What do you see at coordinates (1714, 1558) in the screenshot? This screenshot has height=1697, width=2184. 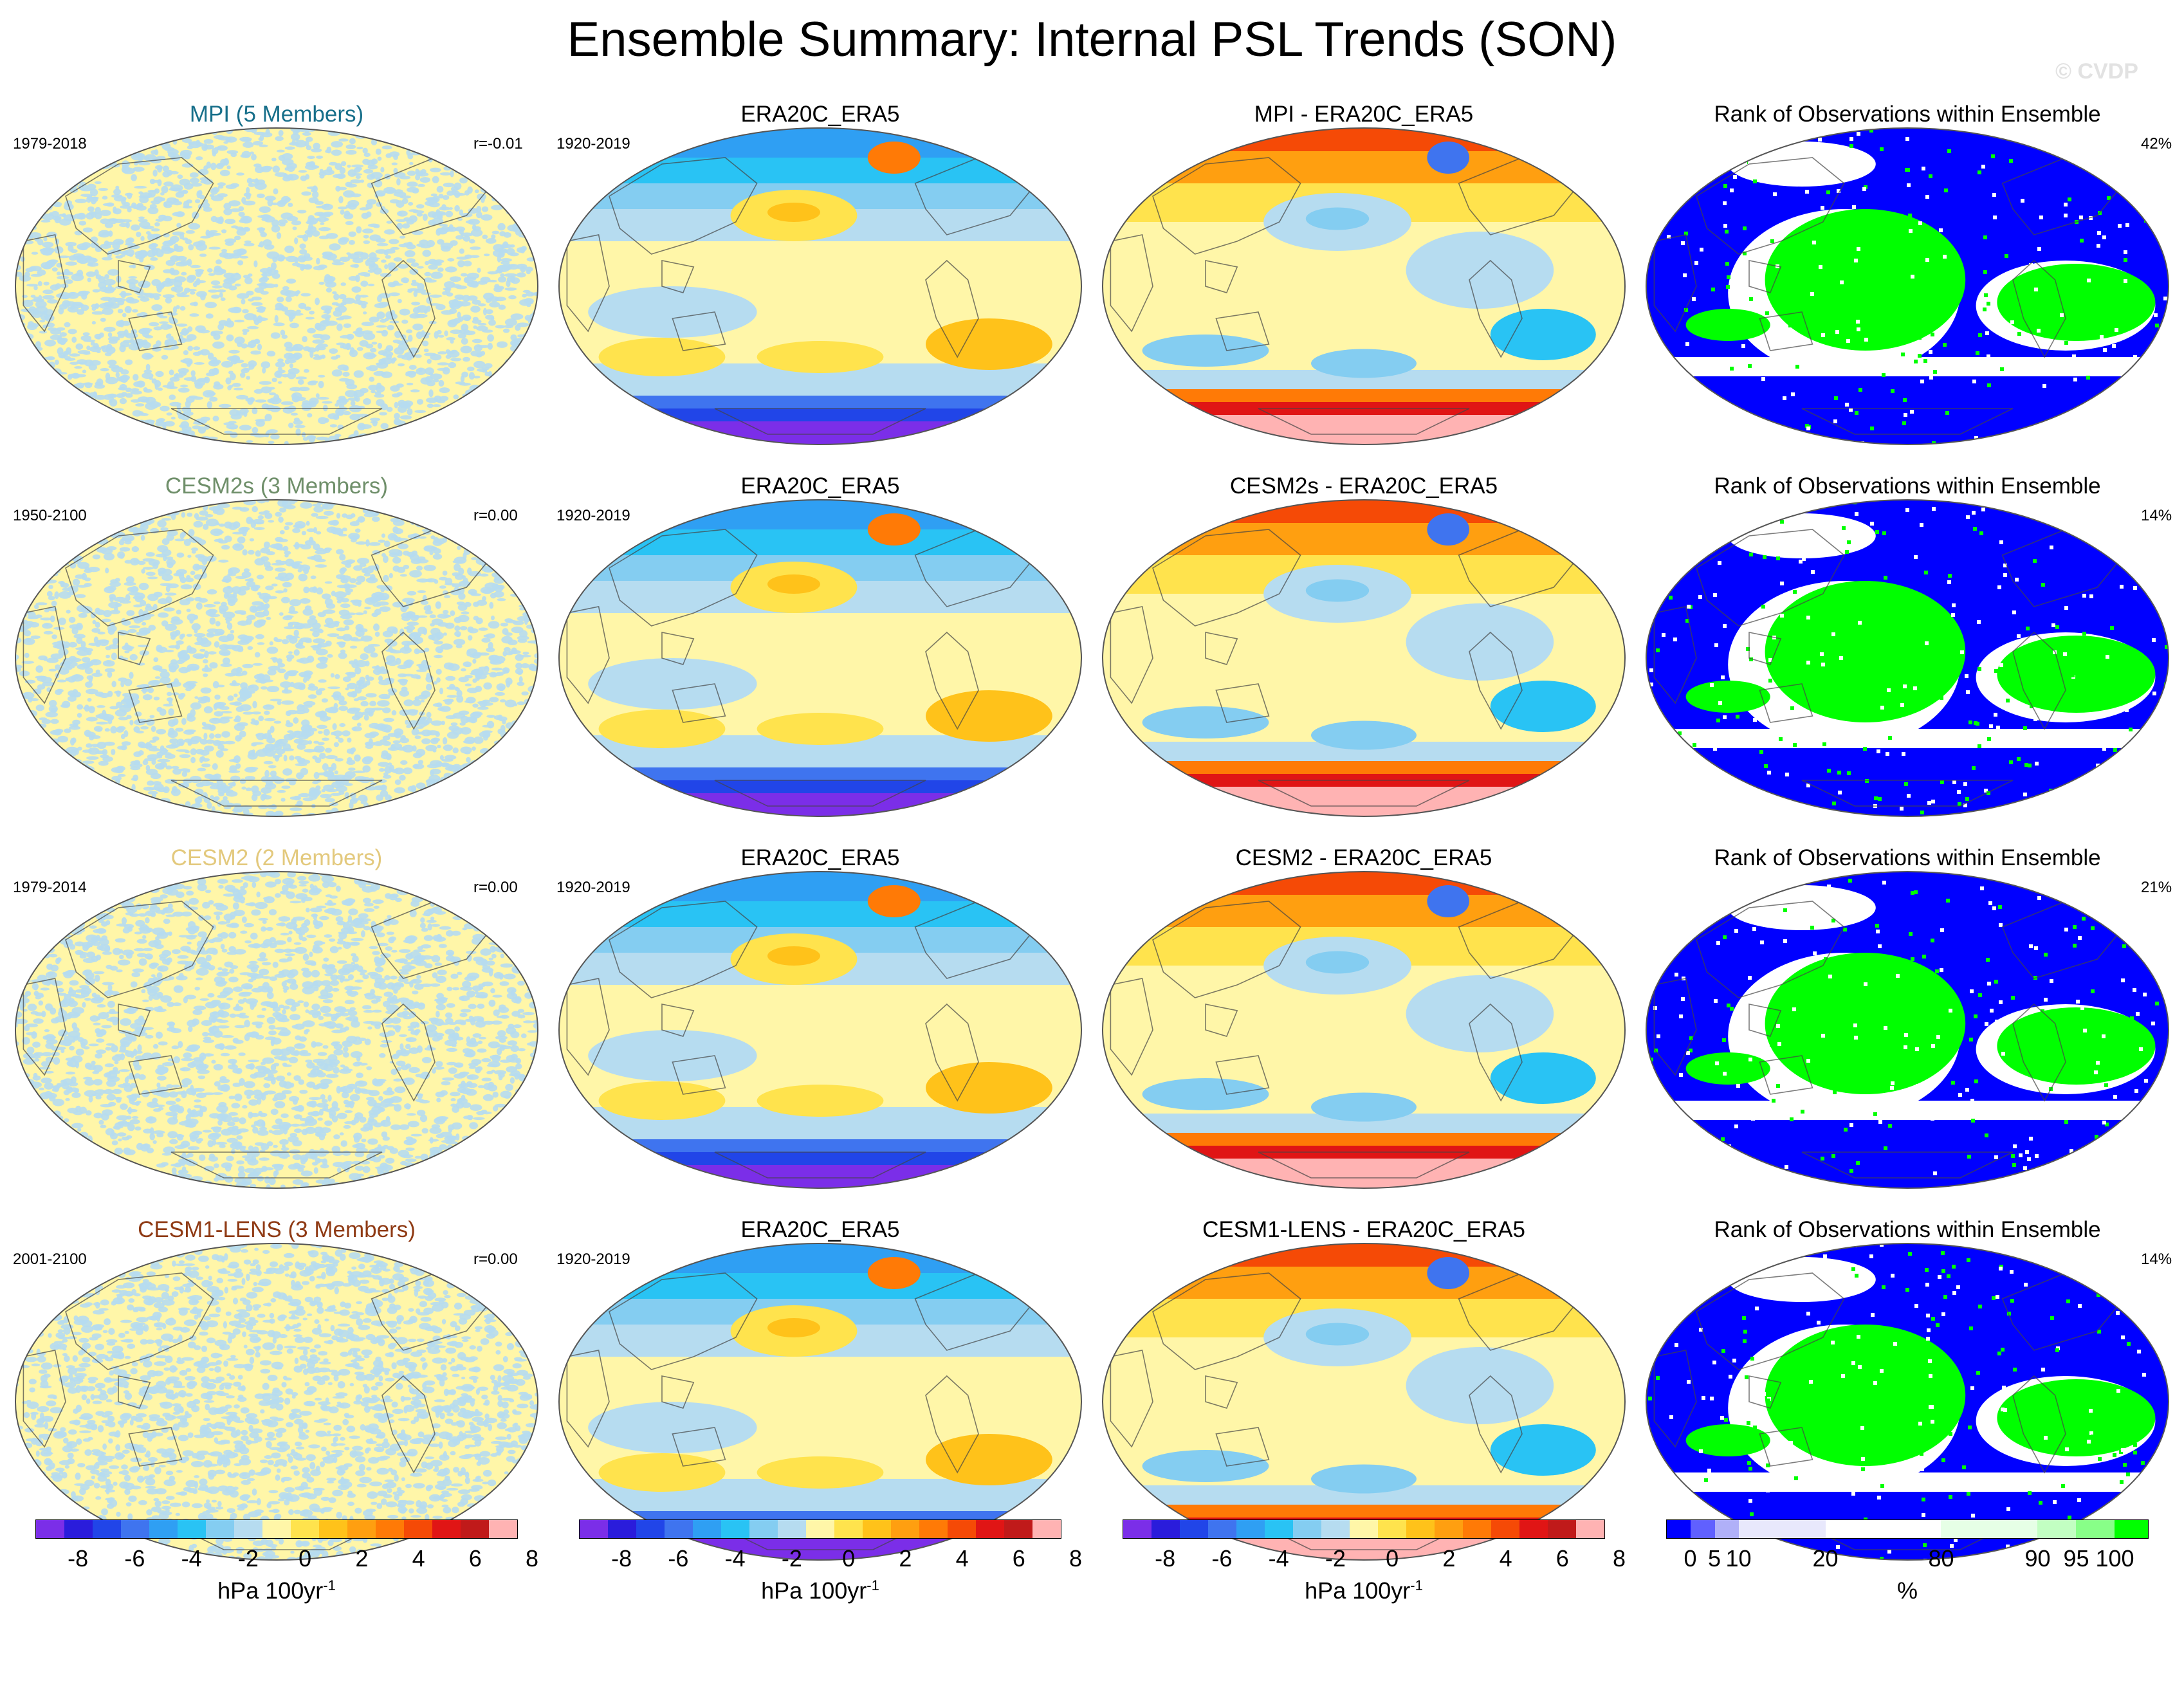 I see `colorbar-tick: 5` at bounding box center [1714, 1558].